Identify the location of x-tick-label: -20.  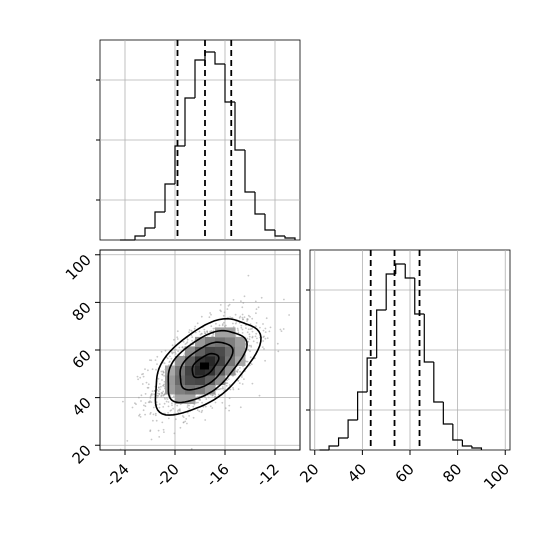
(168, 475).